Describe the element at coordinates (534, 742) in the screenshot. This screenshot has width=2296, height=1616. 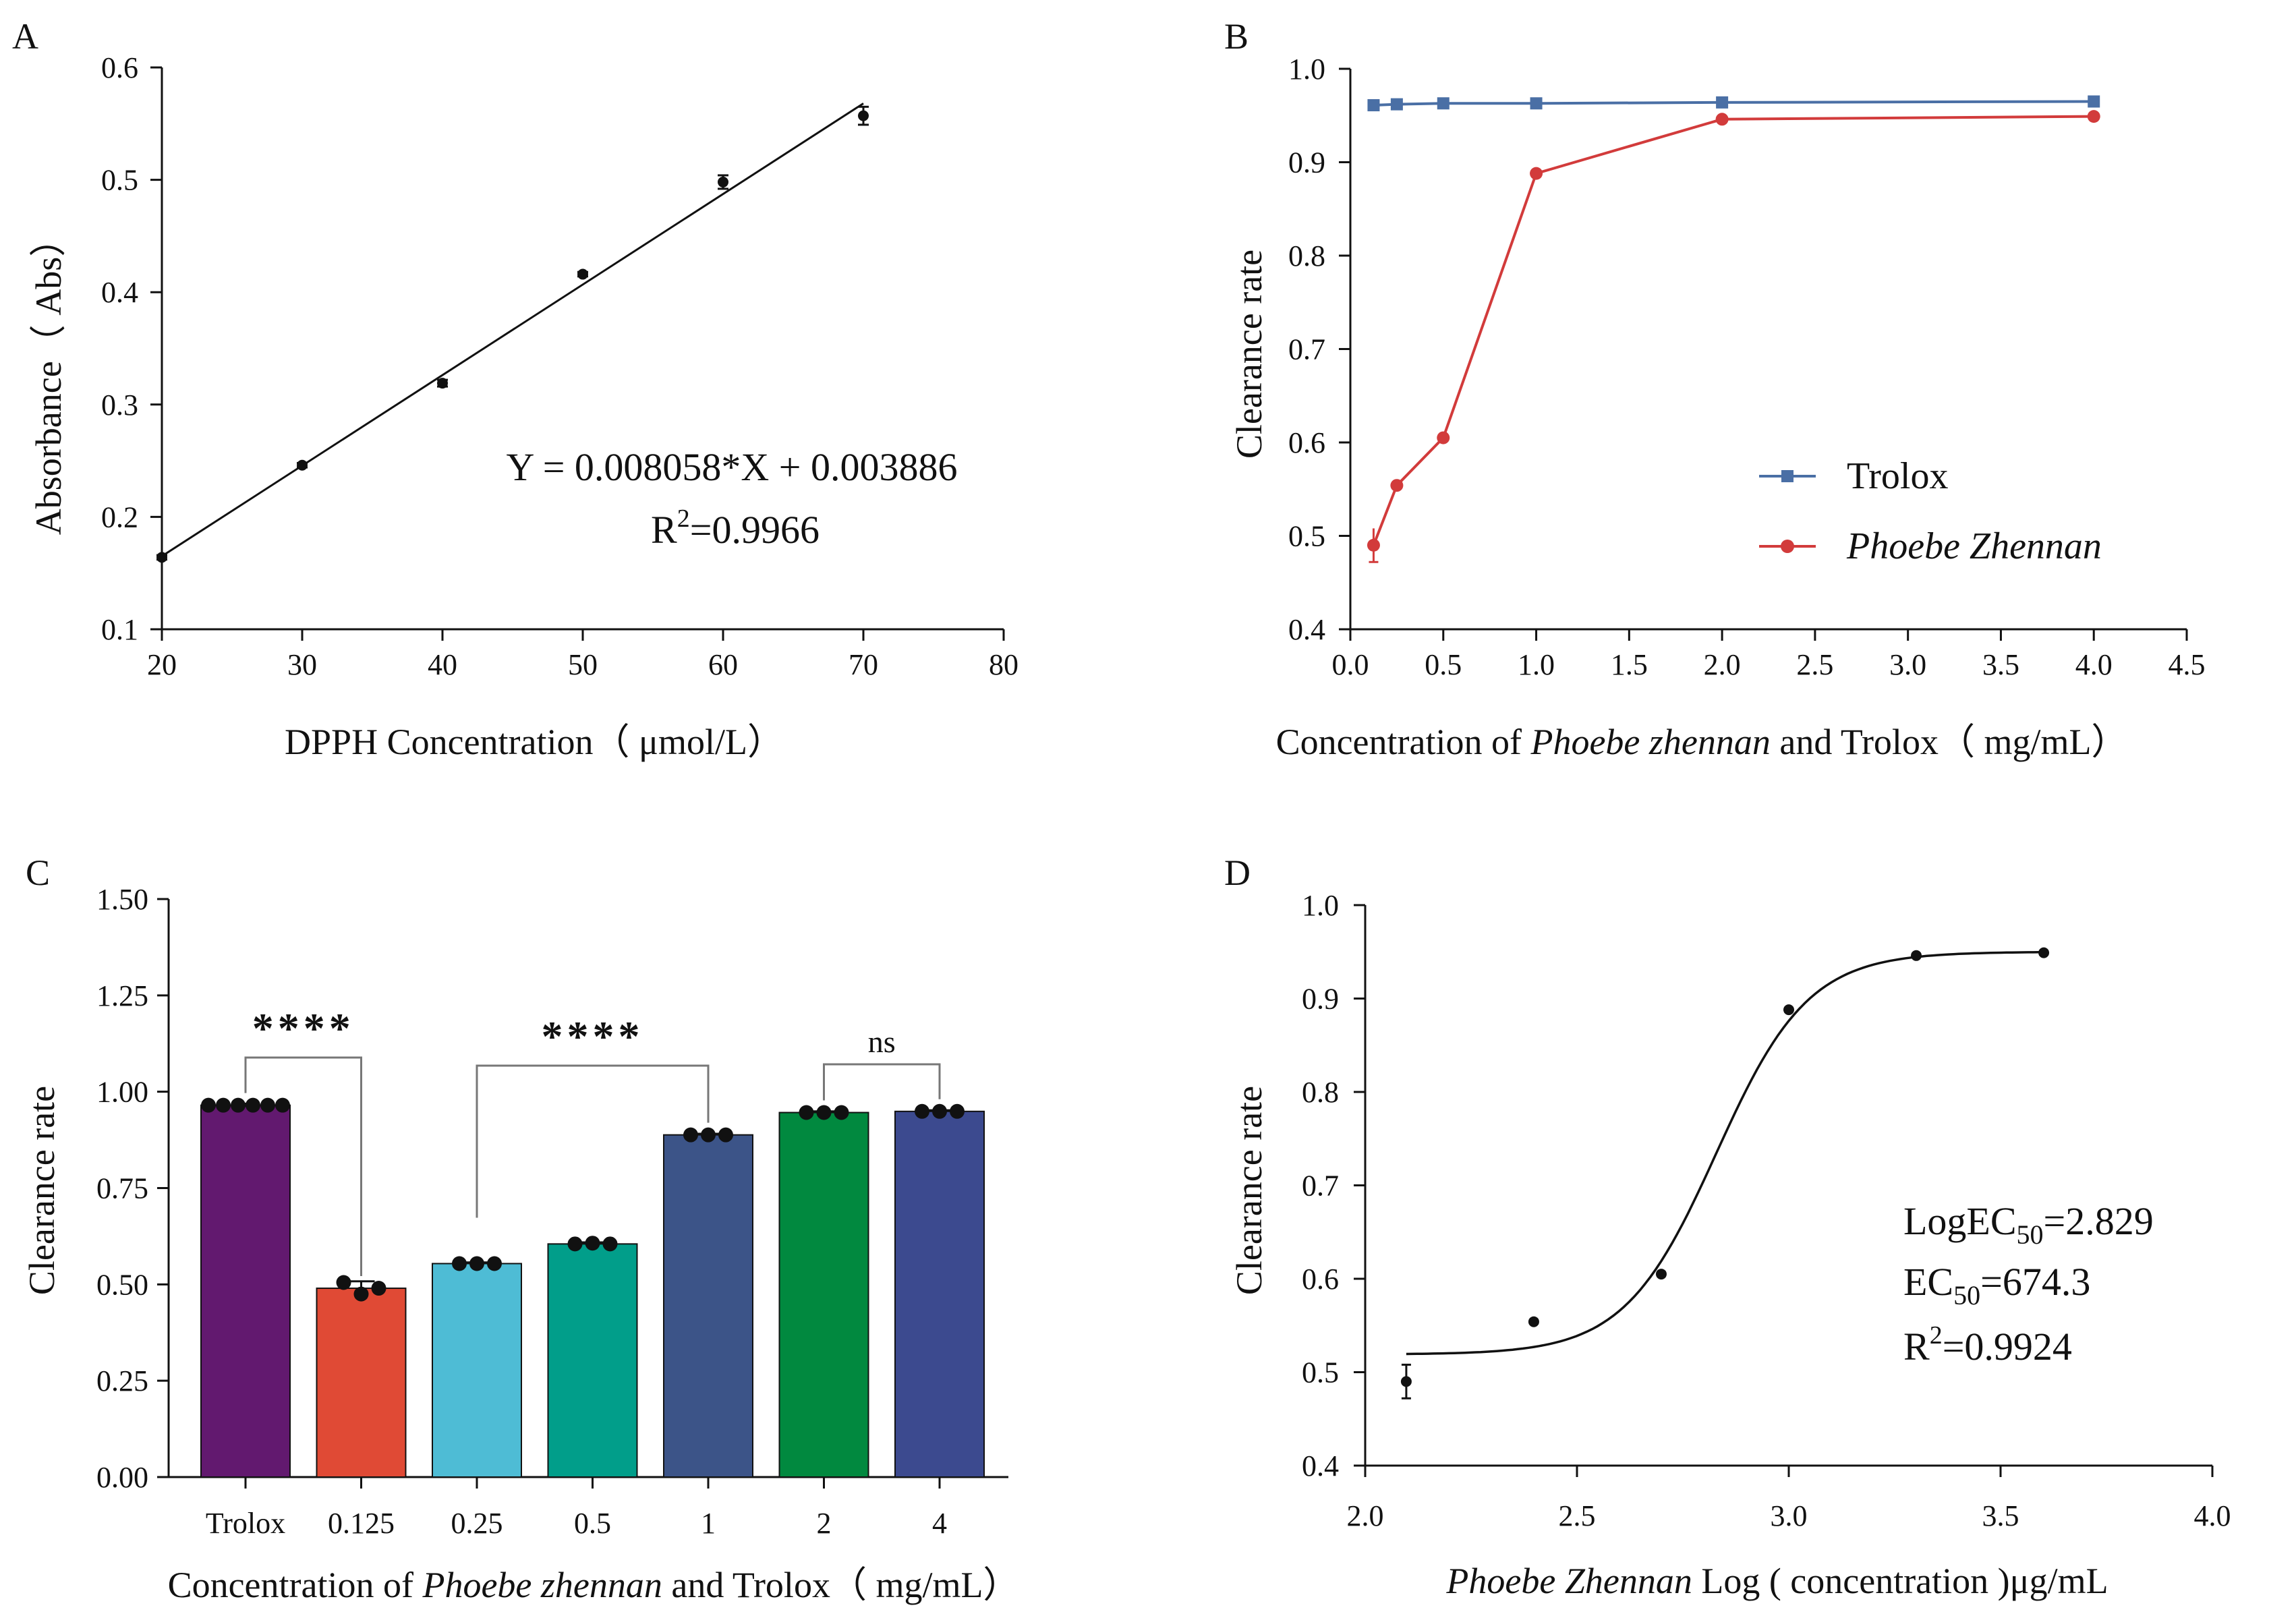
I see `panel-a-x-axis-title: DPPH Concentration（ μmol/L）` at that location.